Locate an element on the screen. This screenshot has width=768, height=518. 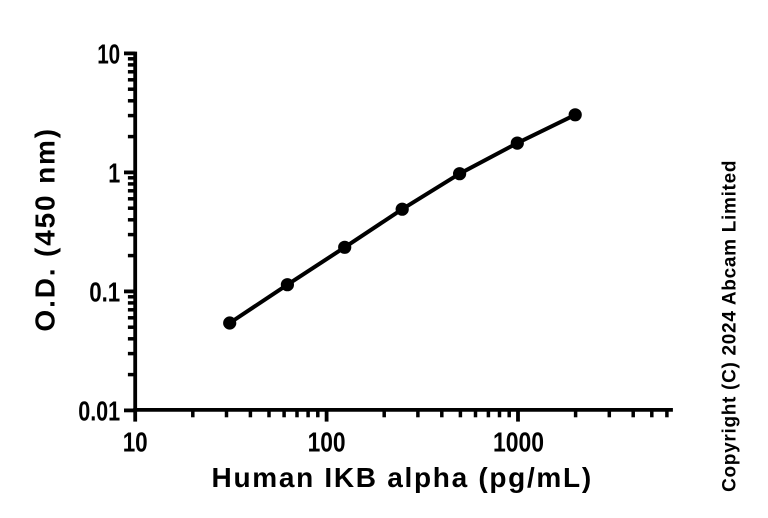
svg-text: 1 is located at coordinates (114, 173).